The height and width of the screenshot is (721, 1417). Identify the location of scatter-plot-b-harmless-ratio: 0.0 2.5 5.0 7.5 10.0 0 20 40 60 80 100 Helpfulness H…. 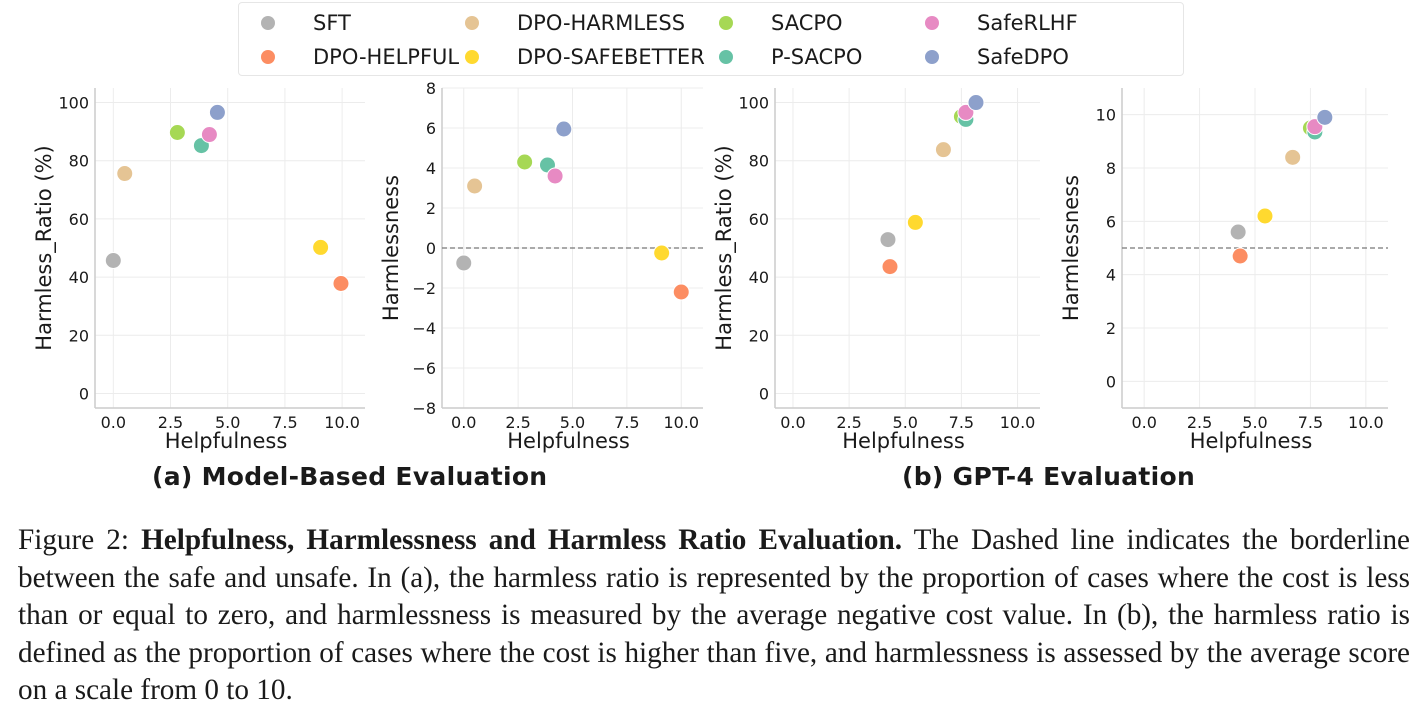
(876, 270).